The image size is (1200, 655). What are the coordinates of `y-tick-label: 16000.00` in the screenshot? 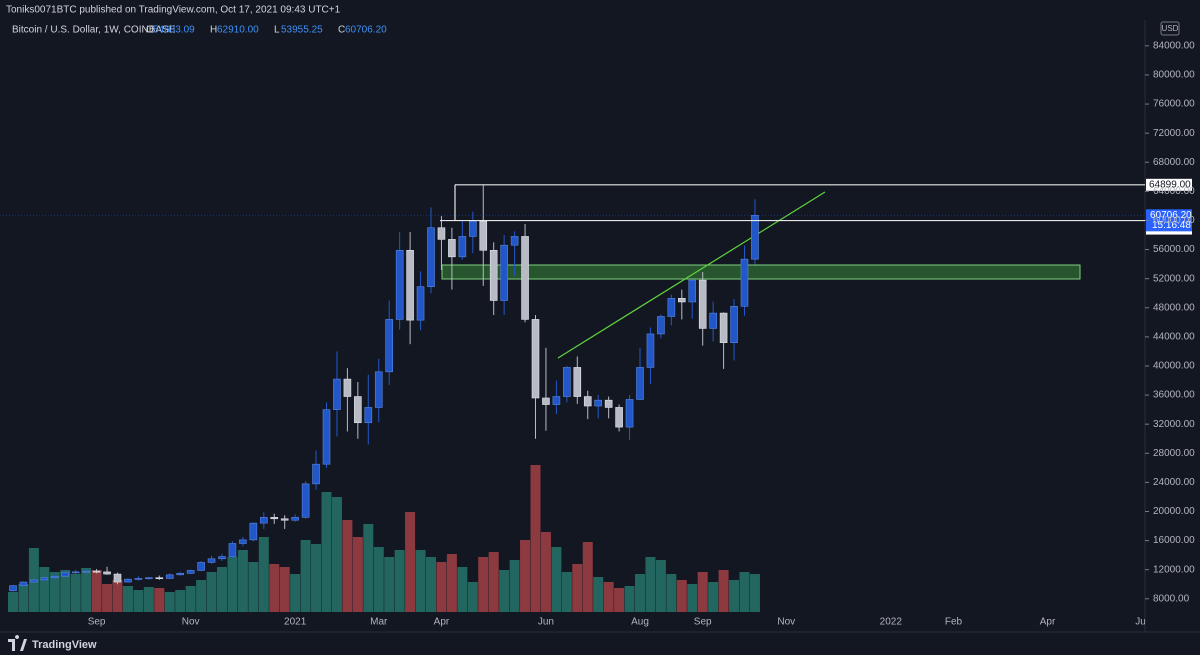 It's located at (1174, 540).